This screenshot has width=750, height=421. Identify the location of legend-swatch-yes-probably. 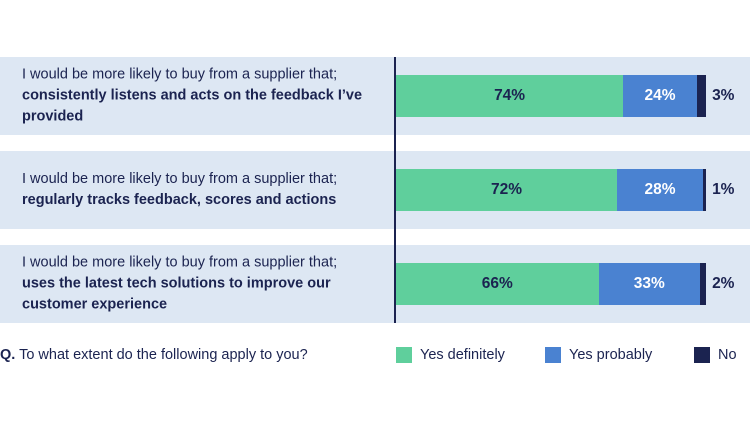
(553, 355).